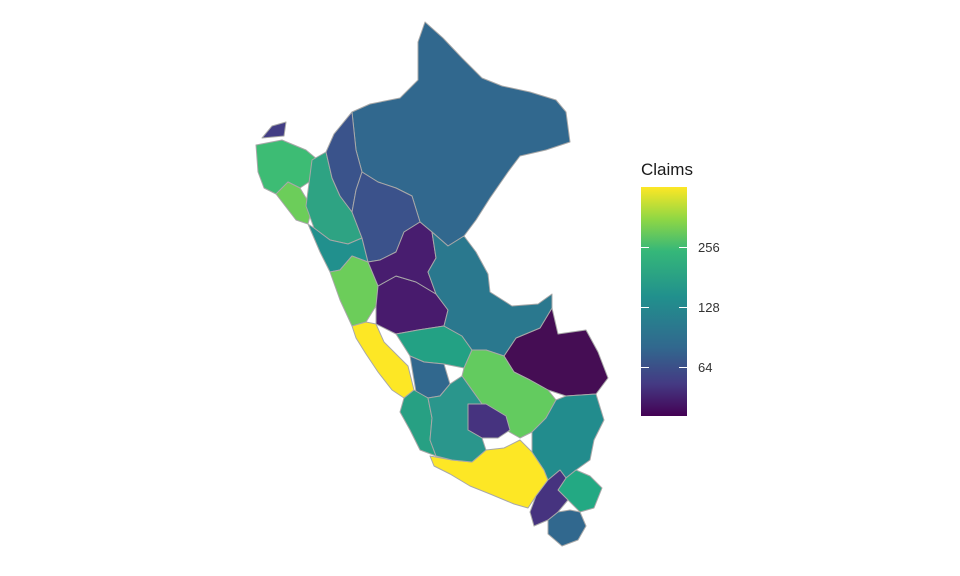  What do you see at coordinates (567, 528) in the screenshot?
I see `region-tacna-south` at bounding box center [567, 528].